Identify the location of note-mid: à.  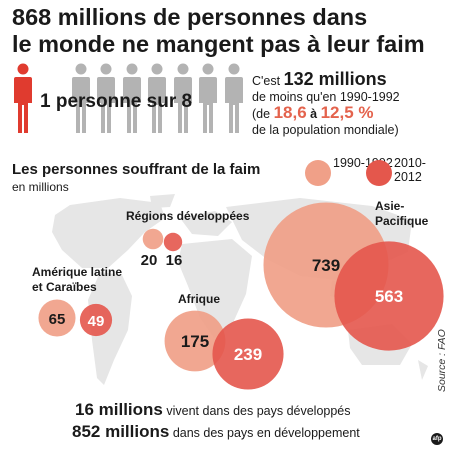
(314, 114).